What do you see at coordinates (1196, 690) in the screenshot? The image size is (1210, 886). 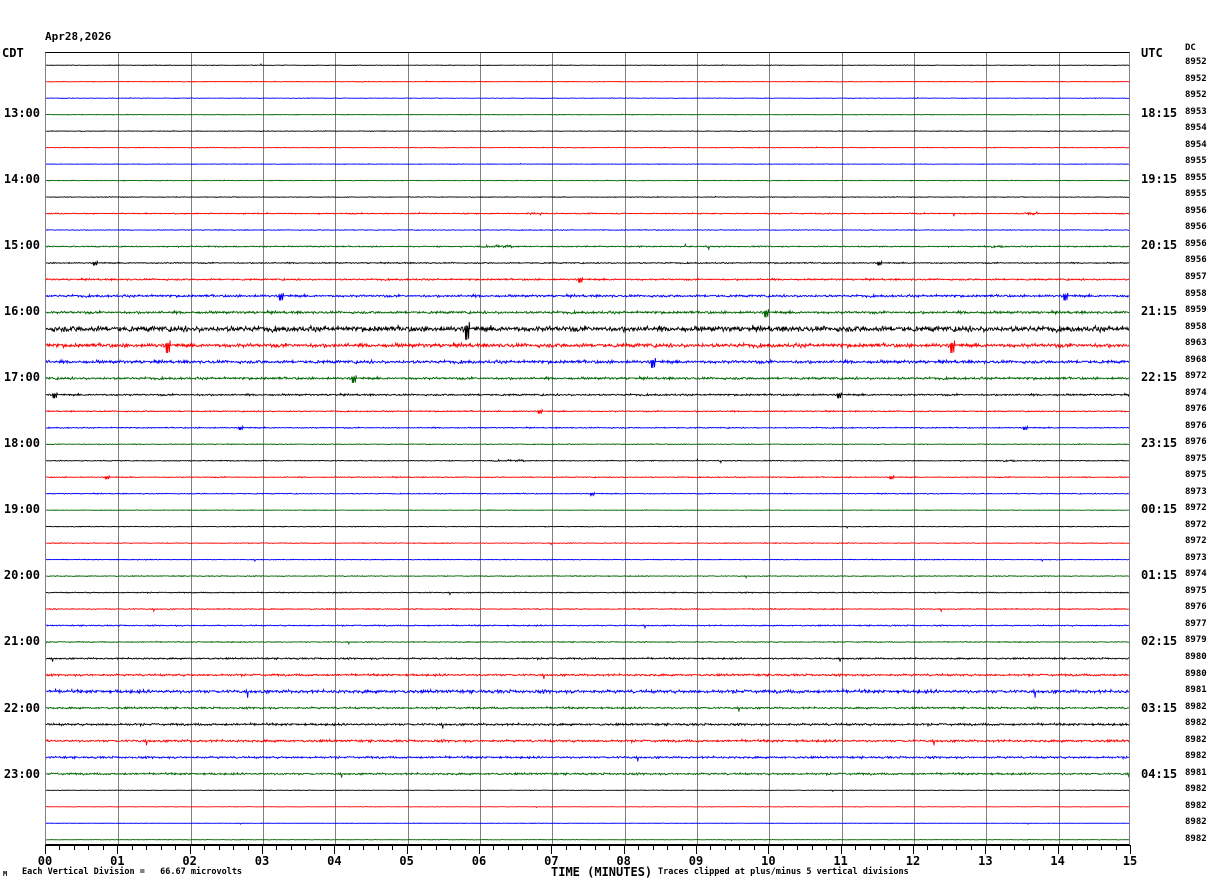 I see `dc-value-row-38: 8981` at bounding box center [1196, 690].